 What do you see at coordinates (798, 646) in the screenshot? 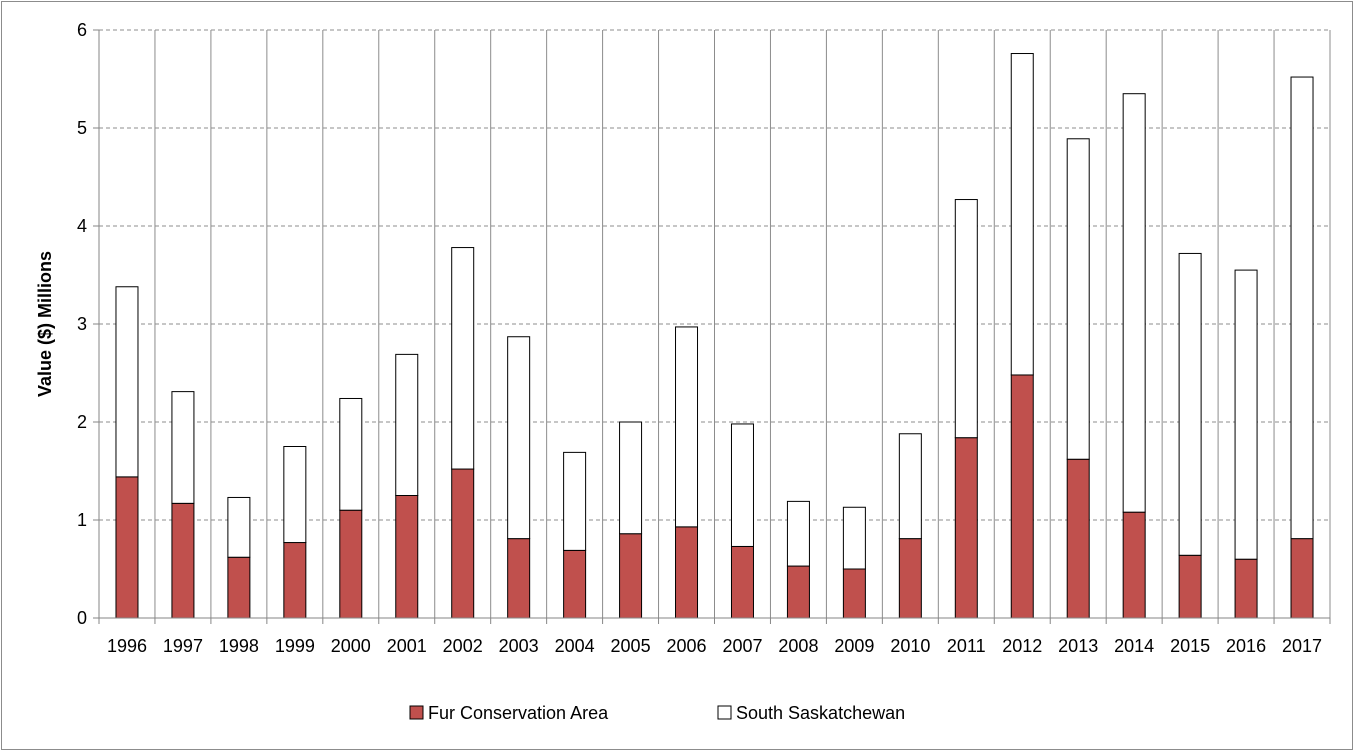
I see `x-tick-label: 2008` at bounding box center [798, 646].